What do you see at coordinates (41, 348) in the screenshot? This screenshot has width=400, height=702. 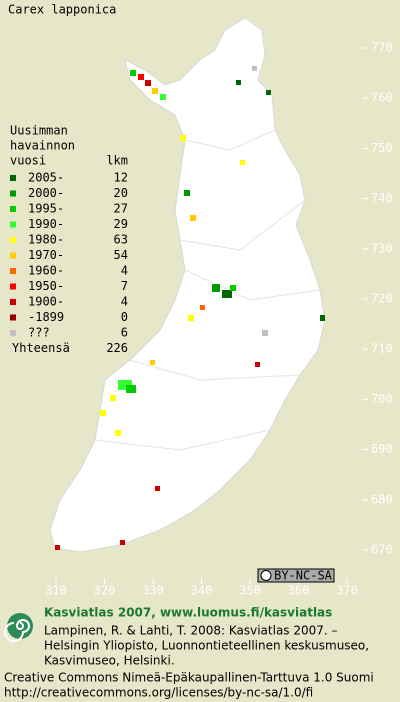 I see `legend-total-label: Yhteensä` at bounding box center [41, 348].